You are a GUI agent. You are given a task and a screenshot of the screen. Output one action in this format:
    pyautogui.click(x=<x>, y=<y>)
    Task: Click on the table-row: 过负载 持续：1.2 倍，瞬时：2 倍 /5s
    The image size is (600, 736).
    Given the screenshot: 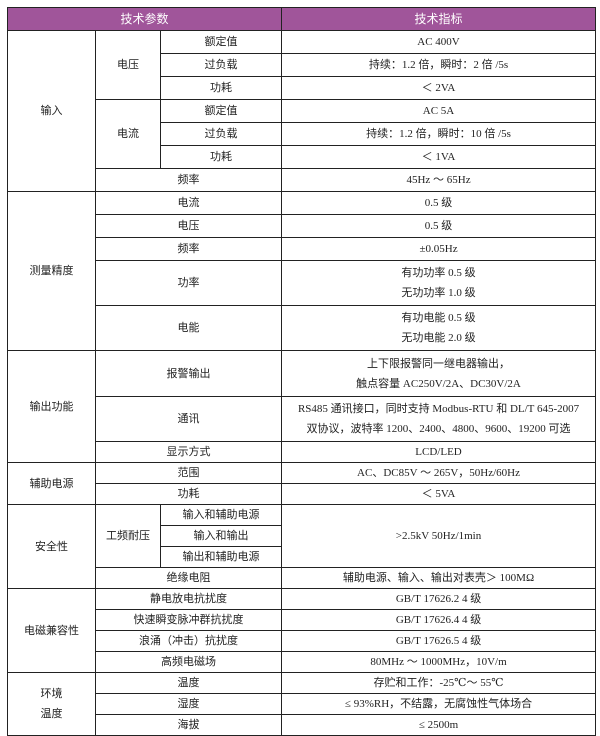 What is the action you would take?
    pyautogui.click(x=302, y=65)
    